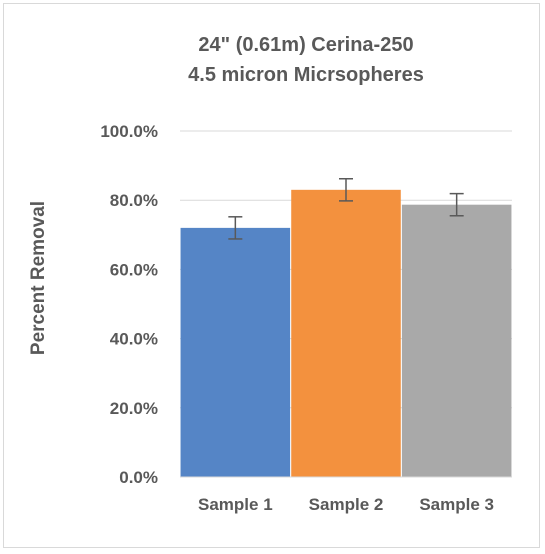  What do you see at coordinates (306, 75) in the screenshot?
I see `chart-title-line-2: 4.5 micron Micrsopheres` at bounding box center [306, 75].